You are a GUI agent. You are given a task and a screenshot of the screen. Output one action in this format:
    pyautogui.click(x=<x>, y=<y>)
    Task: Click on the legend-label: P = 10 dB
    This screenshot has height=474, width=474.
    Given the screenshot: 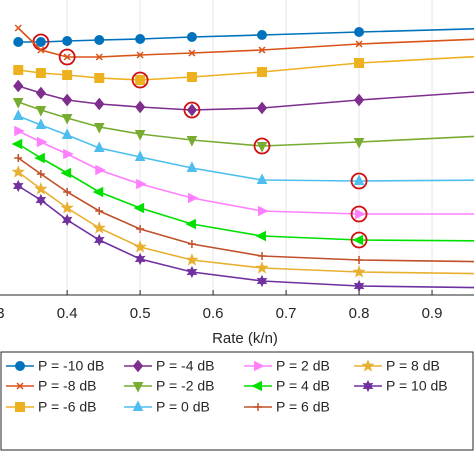 What is the action you would take?
    pyautogui.click(x=417, y=386)
    